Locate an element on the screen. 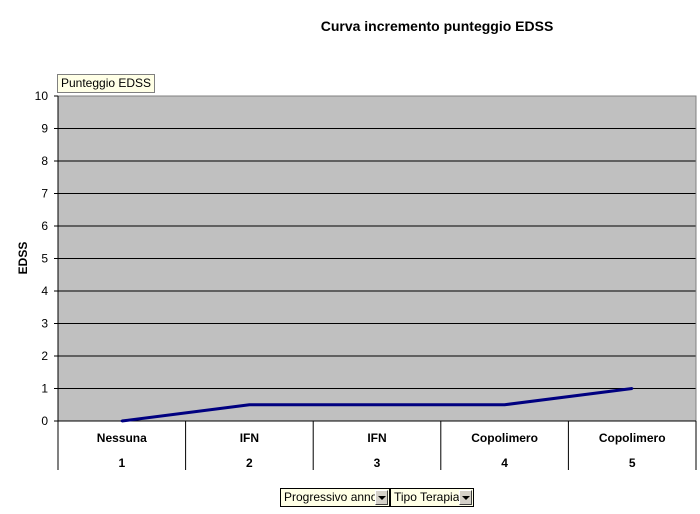 This screenshot has height=514, width=700. y-axis-label: EDSS is located at coordinates (23, 258).